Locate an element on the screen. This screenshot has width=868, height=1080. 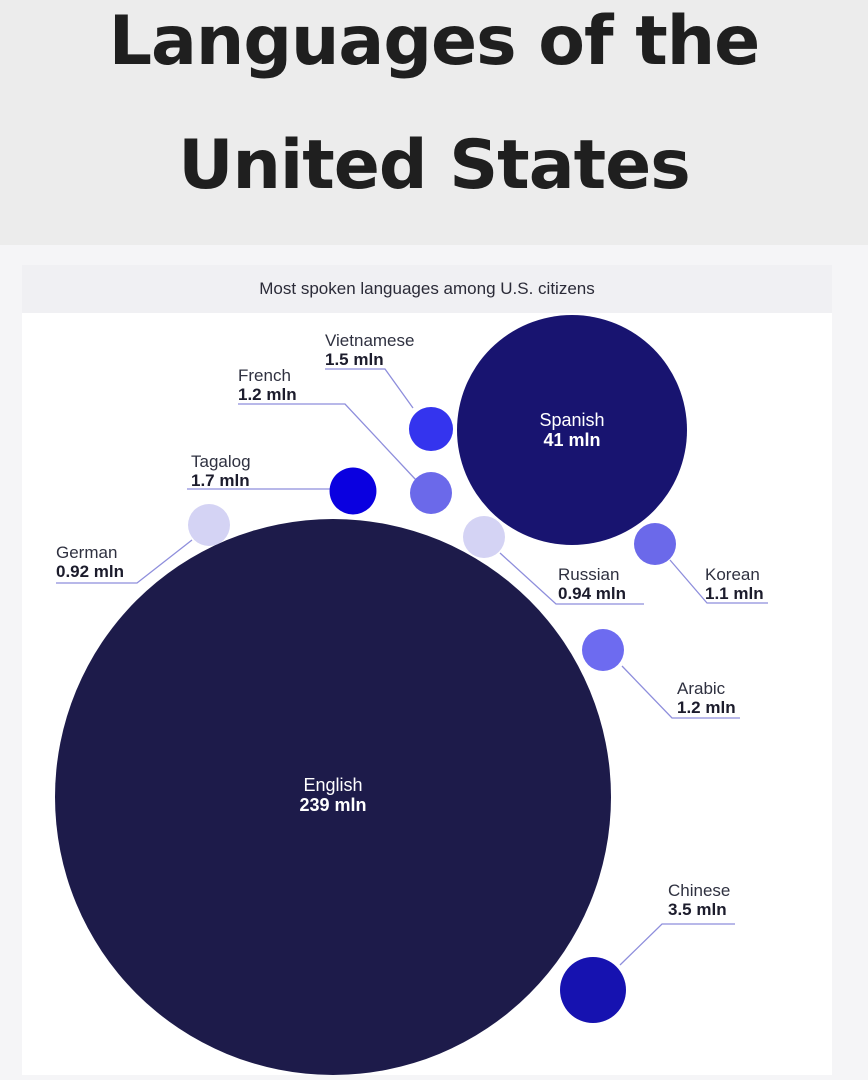
arabic-value-label: 1.2 mln is located at coordinates (706, 707).